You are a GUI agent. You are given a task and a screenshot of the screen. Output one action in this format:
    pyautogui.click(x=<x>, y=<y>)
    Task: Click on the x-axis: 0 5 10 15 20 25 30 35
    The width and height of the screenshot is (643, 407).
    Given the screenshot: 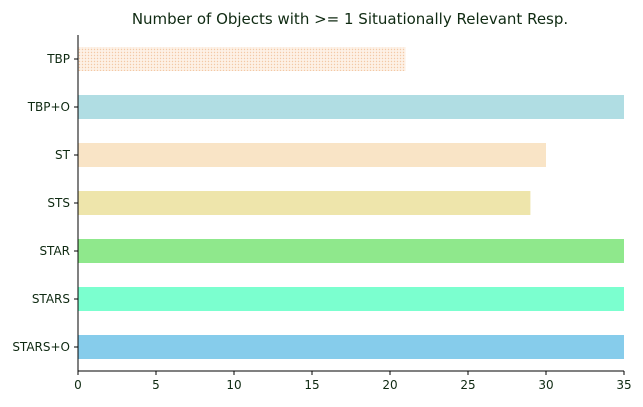 What is the action you would take?
    pyautogui.click(x=353, y=381)
    